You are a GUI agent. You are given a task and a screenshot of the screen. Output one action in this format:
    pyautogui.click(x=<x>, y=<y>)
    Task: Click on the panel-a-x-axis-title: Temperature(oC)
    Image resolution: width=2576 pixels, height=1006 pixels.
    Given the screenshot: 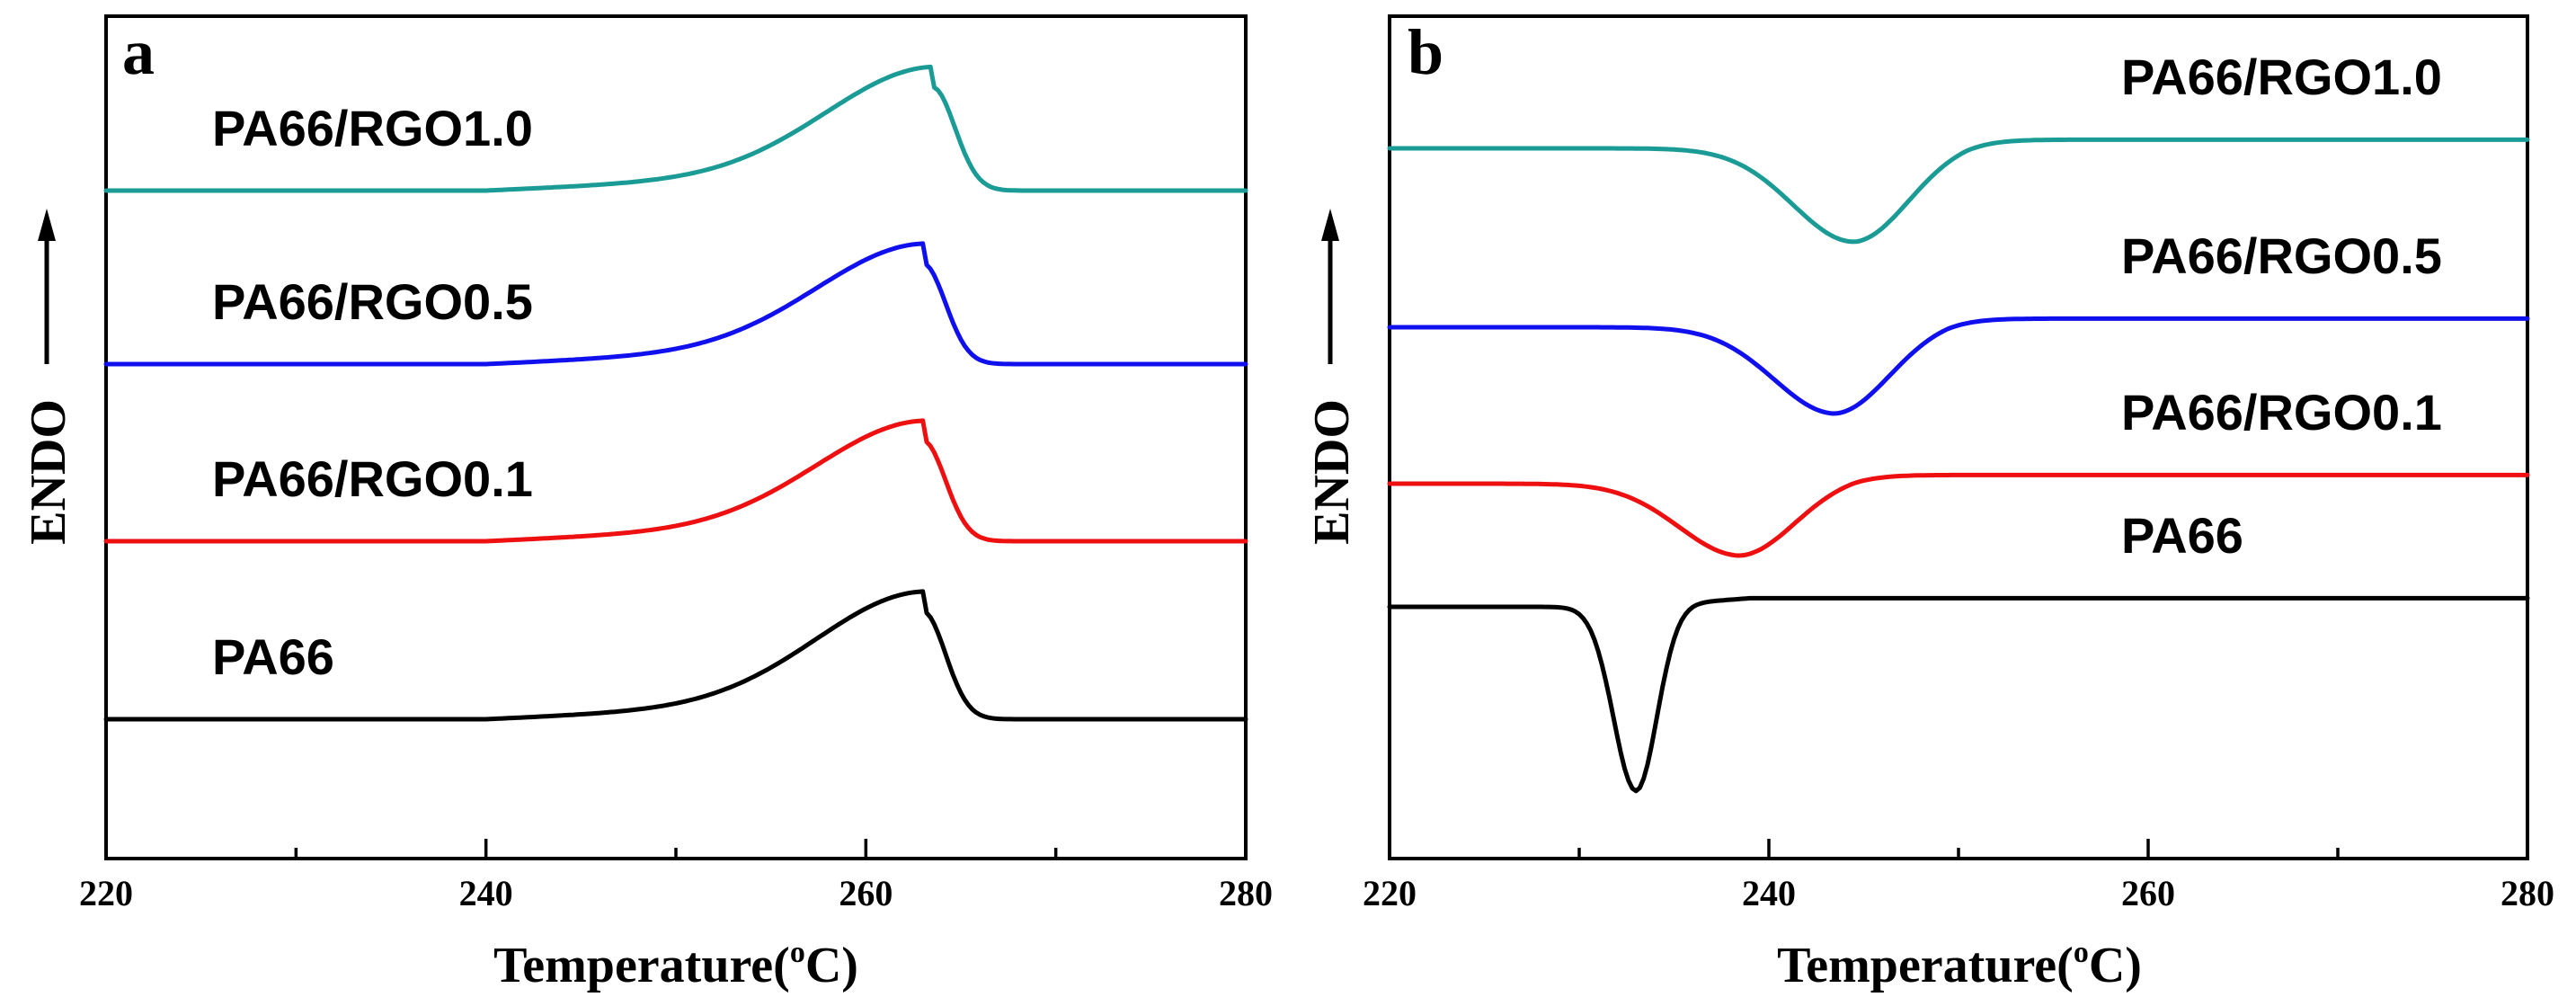 What is the action you would take?
    pyautogui.click(x=675, y=964)
    